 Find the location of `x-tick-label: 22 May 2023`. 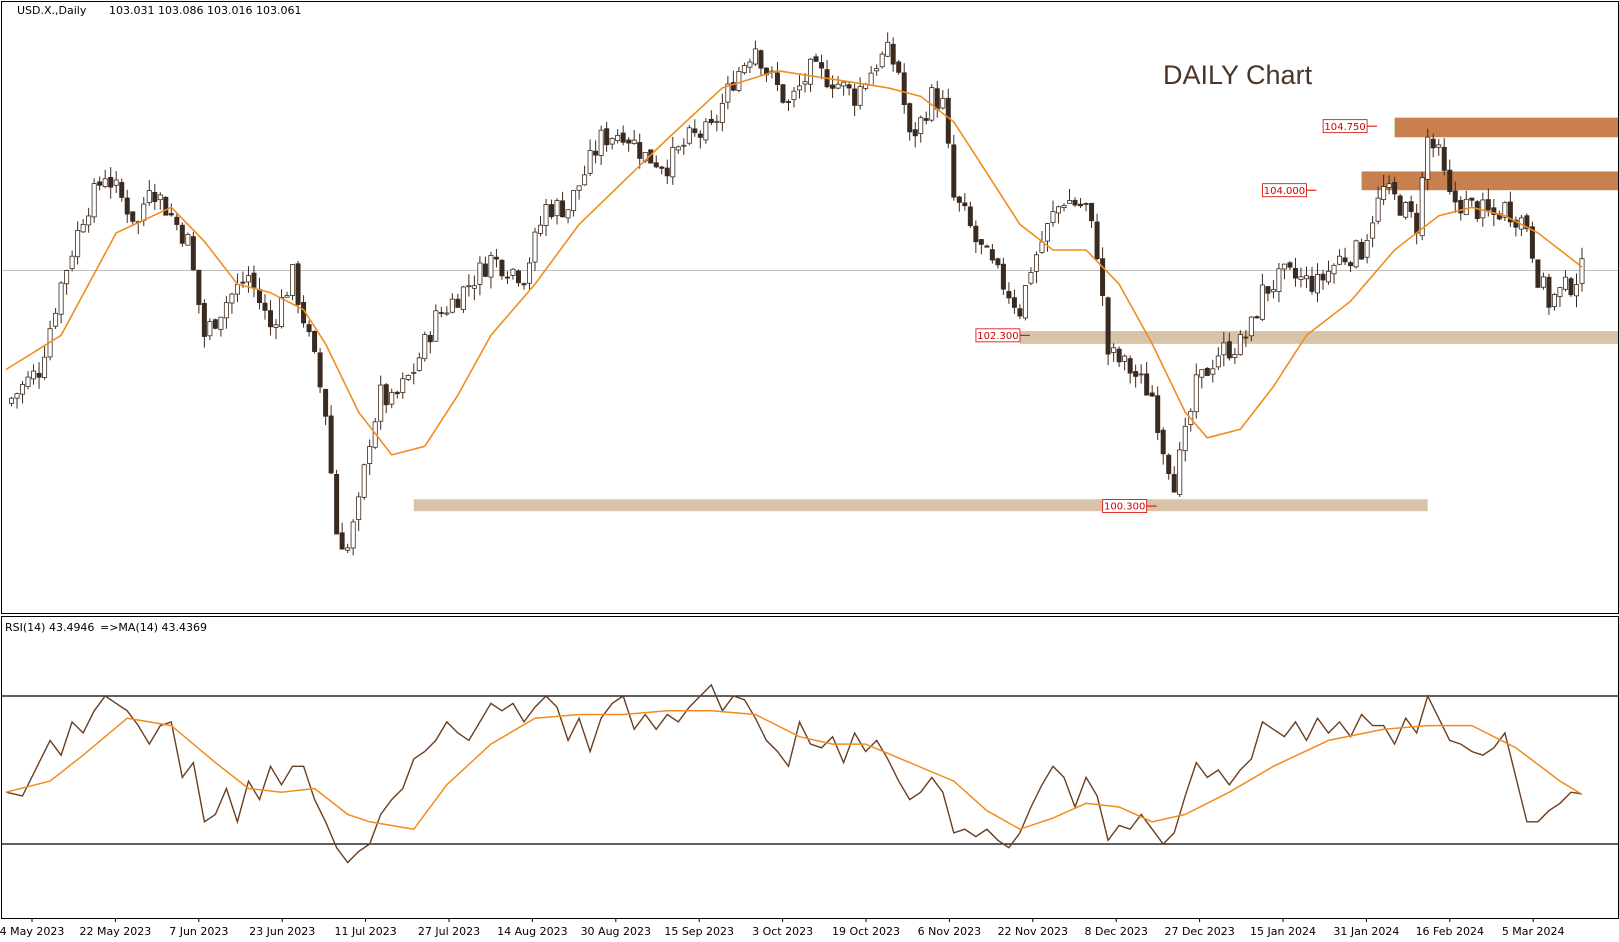

x-tick-label: 22 May 2023 is located at coordinates (116, 931).